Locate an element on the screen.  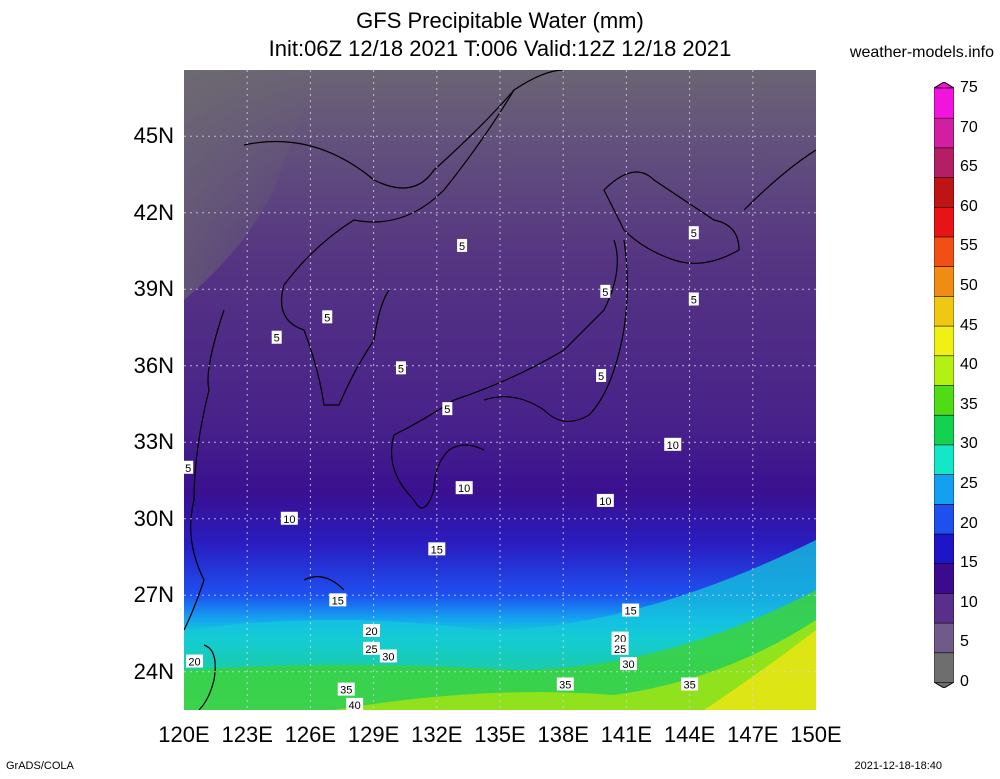
longitude-label: 132E is located at coordinates (437, 734).